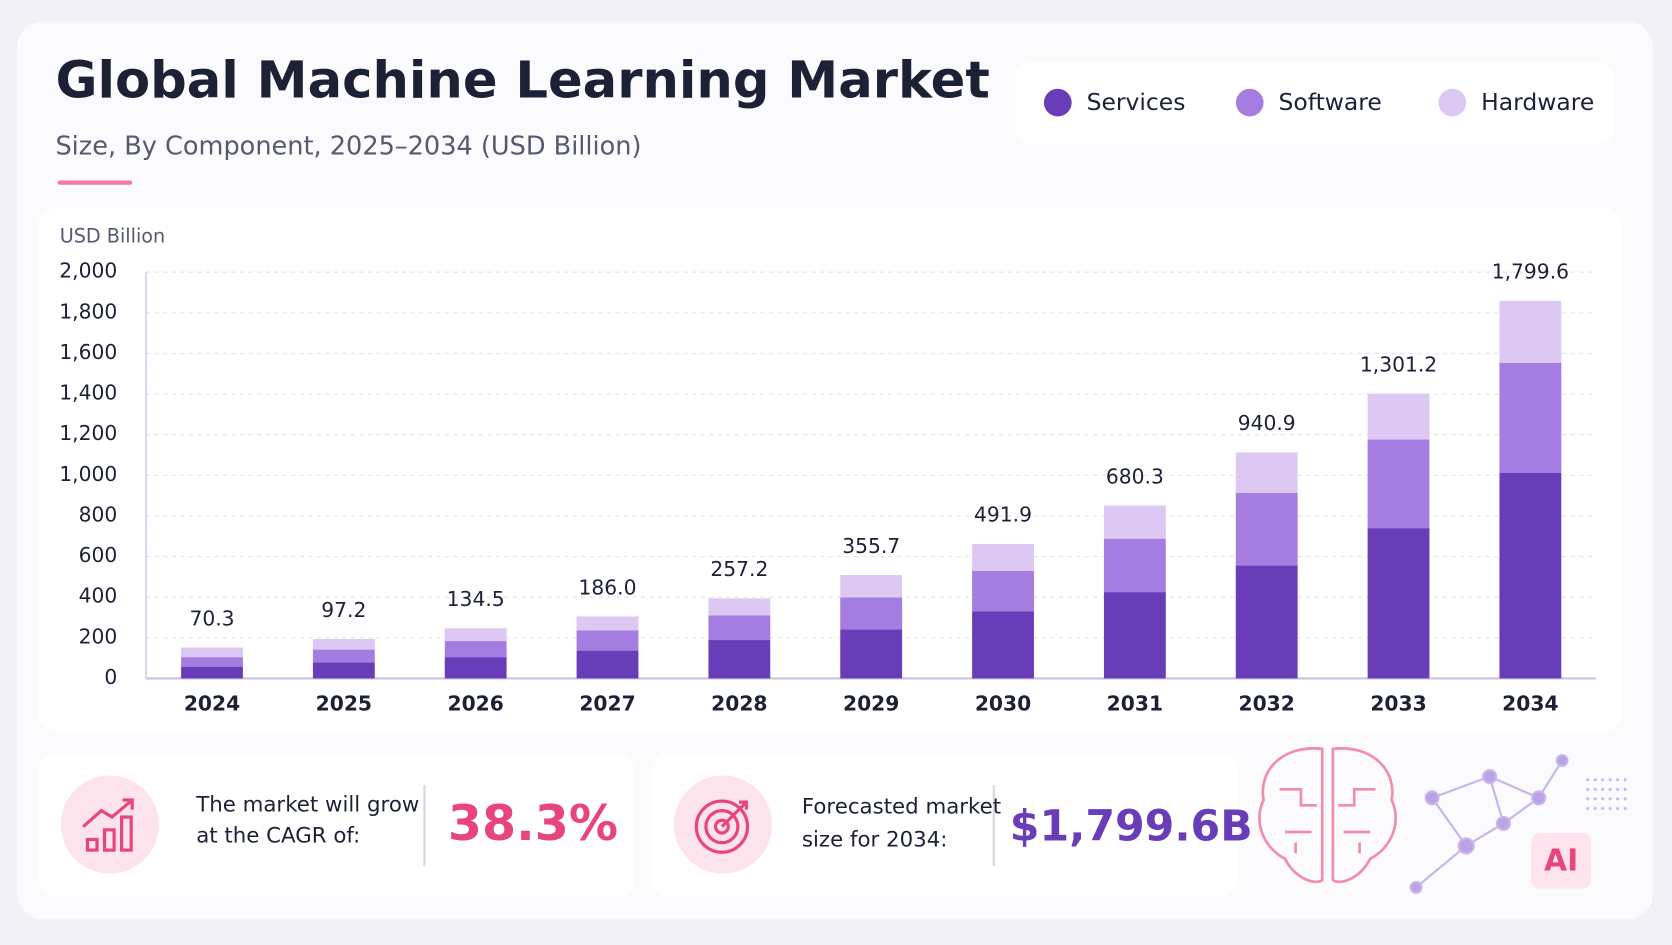 Image resolution: width=1672 pixels, height=945 pixels. I want to click on y-tick-label: 200, so click(98, 636).